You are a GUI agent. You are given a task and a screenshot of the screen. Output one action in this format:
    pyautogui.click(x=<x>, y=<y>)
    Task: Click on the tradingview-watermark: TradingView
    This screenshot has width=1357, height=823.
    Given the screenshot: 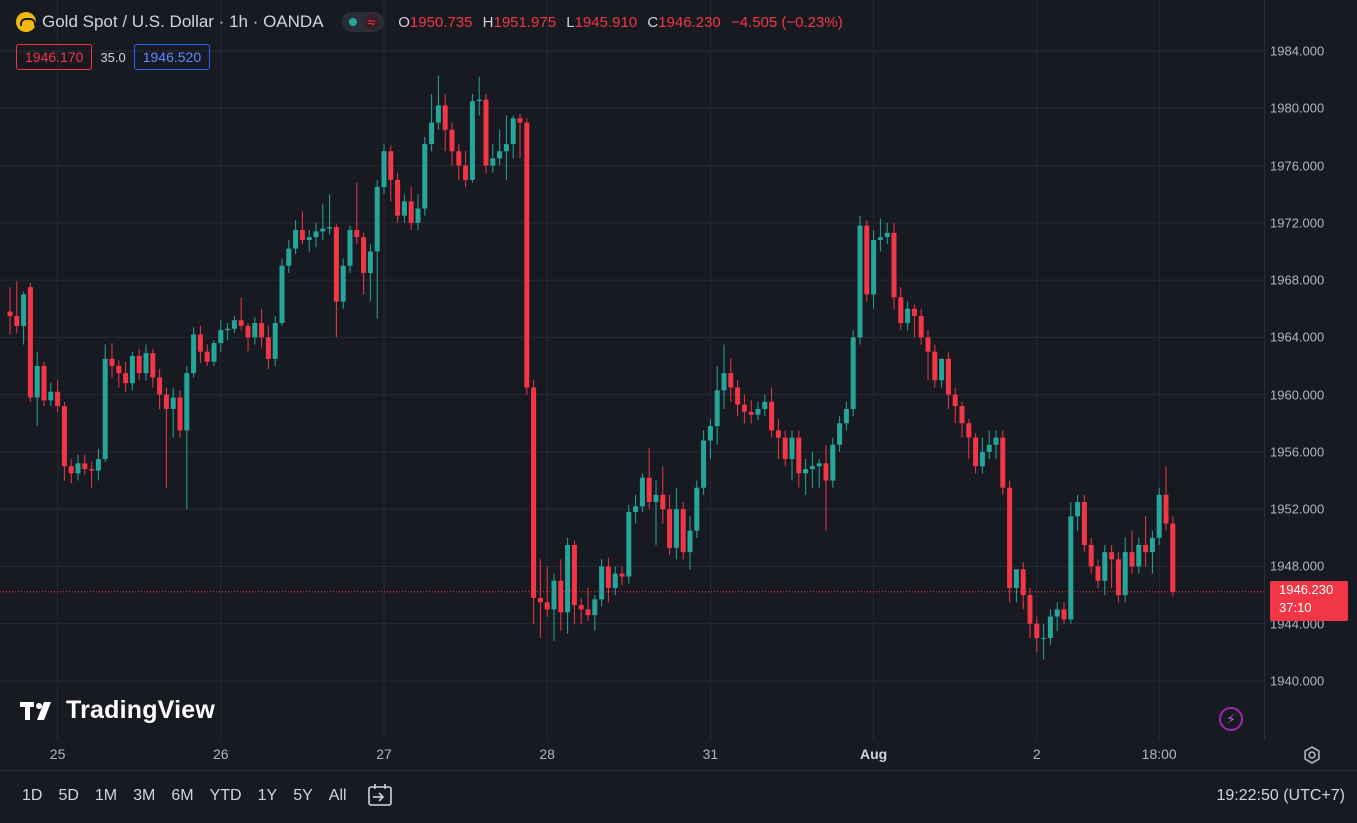 What is the action you would take?
    pyautogui.click(x=117, y=710)
    